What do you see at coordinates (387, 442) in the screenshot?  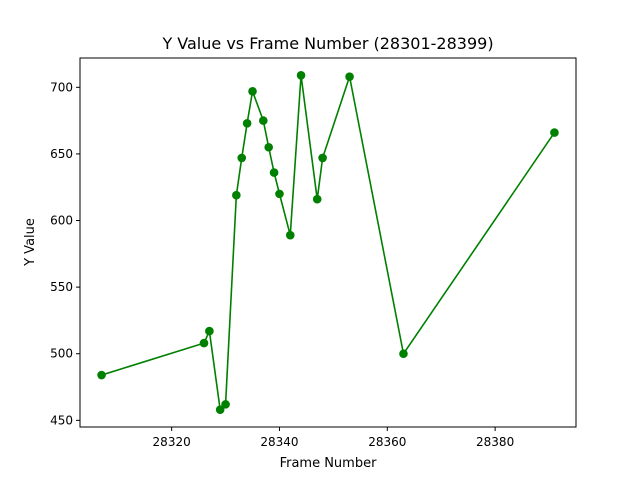 I see `x-tick-label: 28360` at bounding box center [387, 442].